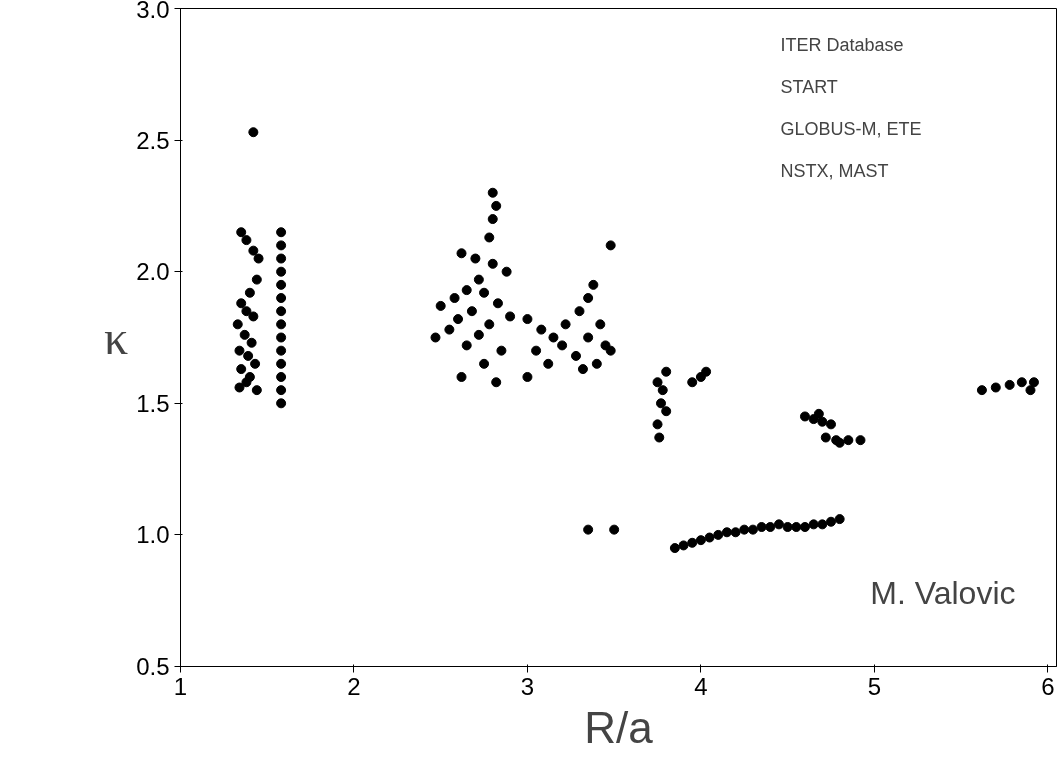 This screenshot has width=1060, height=776. I want to click on x-tick-label: 1, so click(180, 686).